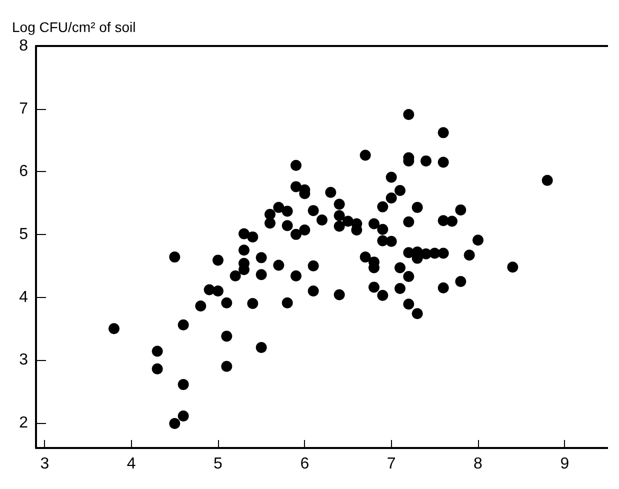  I want to click on y-tick-label: 6, so click(23, 171).